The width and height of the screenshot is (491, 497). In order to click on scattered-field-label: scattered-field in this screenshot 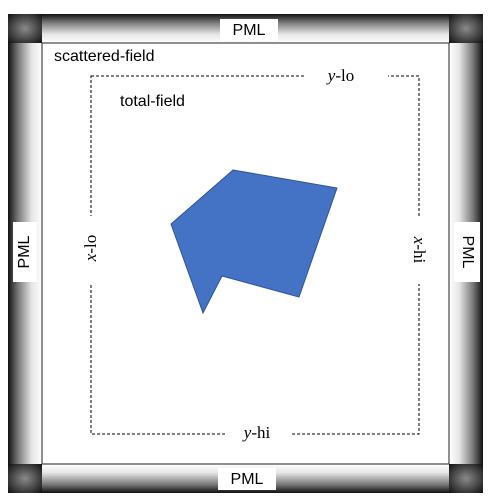, I will do `click(104, 56)`.